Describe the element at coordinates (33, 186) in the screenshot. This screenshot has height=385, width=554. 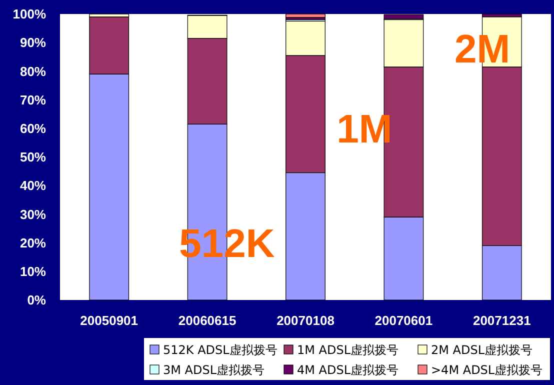
I see `y-tick-label: 40%` at that location.